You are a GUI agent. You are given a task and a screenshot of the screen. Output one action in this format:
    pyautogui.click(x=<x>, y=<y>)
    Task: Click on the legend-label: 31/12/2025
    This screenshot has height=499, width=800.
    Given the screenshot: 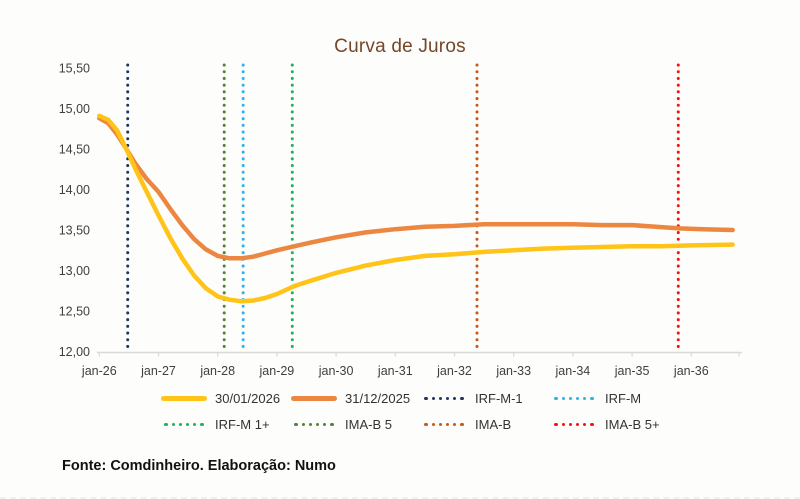 What is the action you would take?
    pyautogui.click(x=378, y=398)
    